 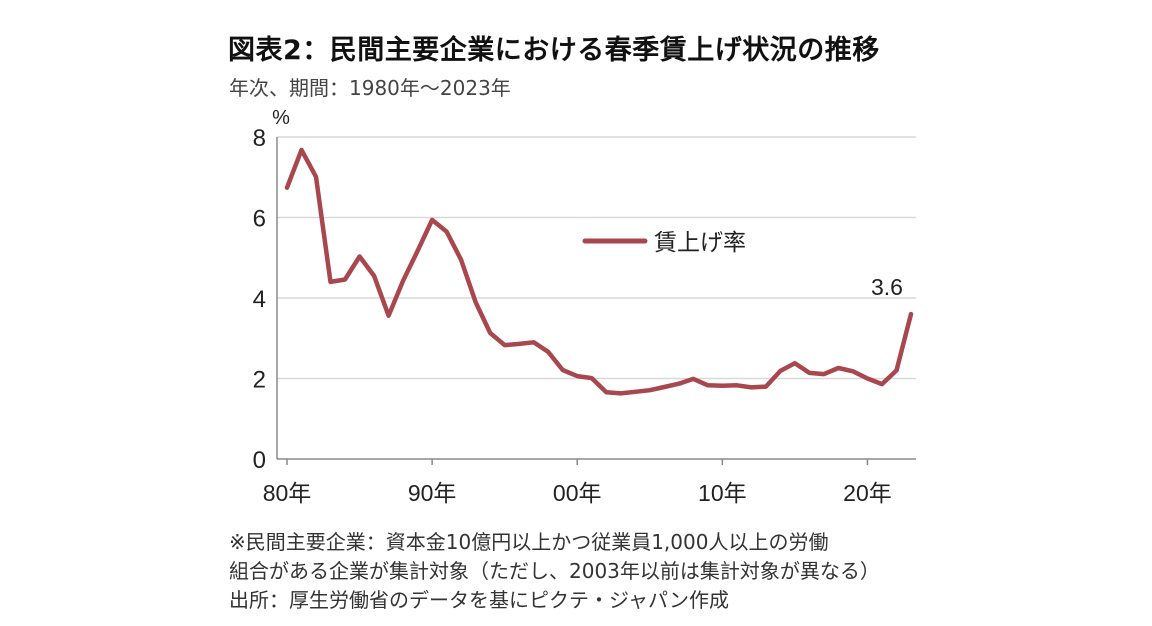 I want to click on y-tick-label-8: 8, so click(x=259, y=138).